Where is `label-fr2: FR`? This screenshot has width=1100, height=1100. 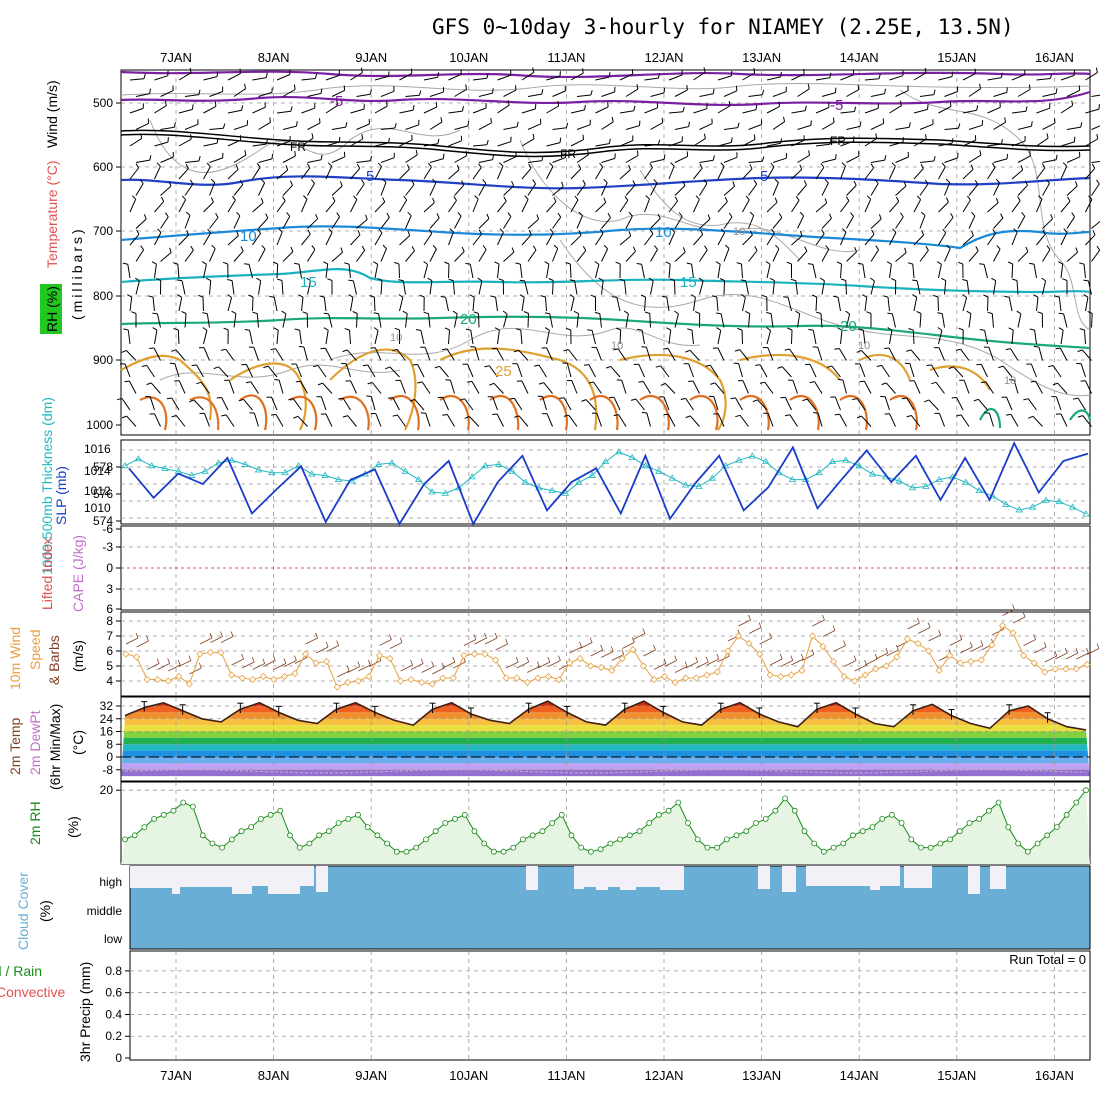 label-fr2: FR is located at coordinates (568, 154).